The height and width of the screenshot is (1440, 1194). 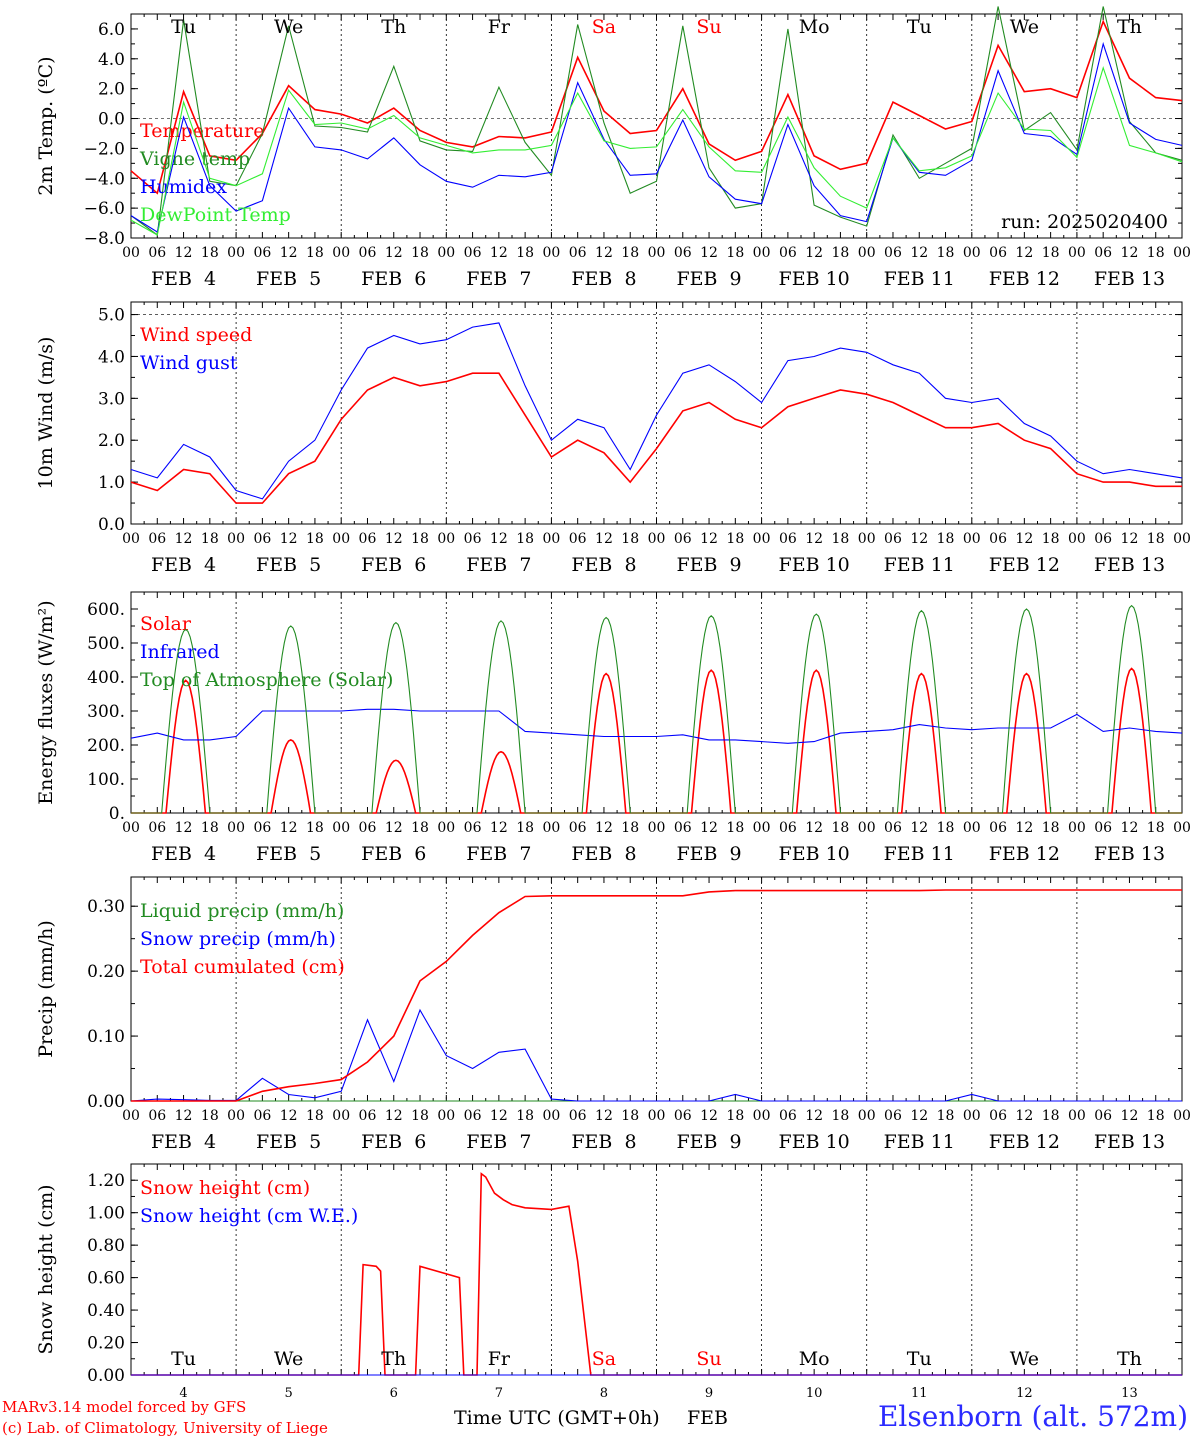 I want to click on weekday-label: We, so click(x=1024, y=1359).